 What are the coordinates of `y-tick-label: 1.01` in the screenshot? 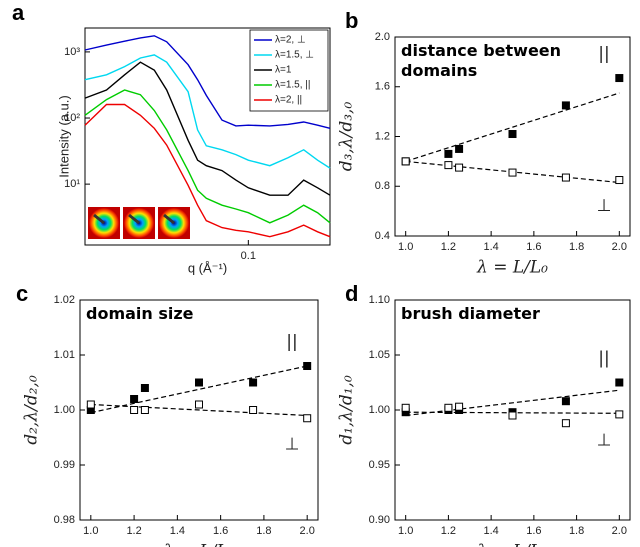 It's located at (64, 355).